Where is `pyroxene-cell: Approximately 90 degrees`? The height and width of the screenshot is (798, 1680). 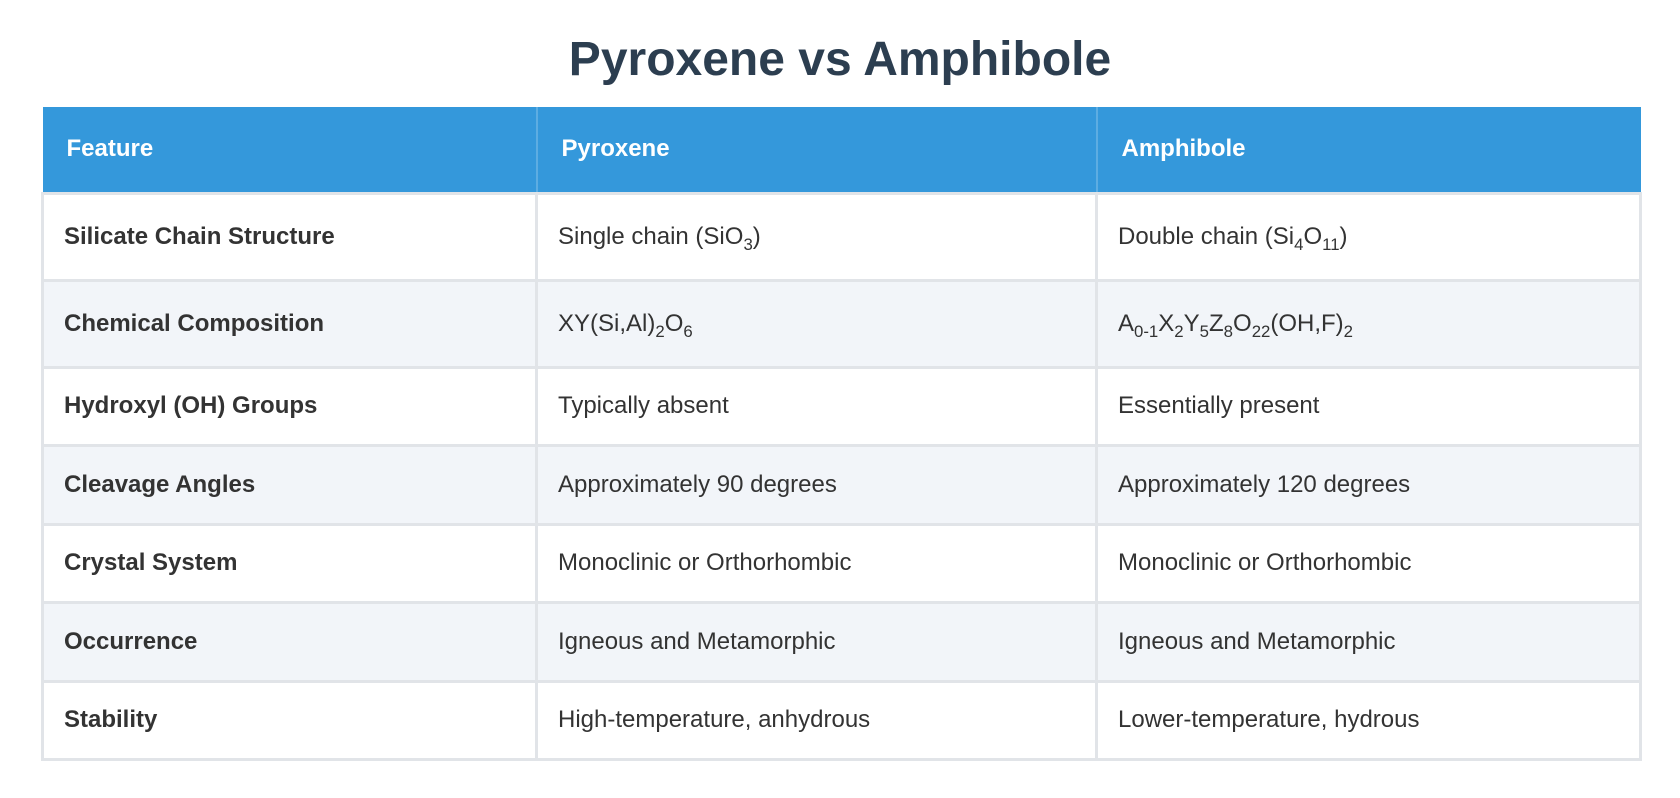 pyroxene-cell: Approximately 90 degrees is located at coordinates (816, 484).